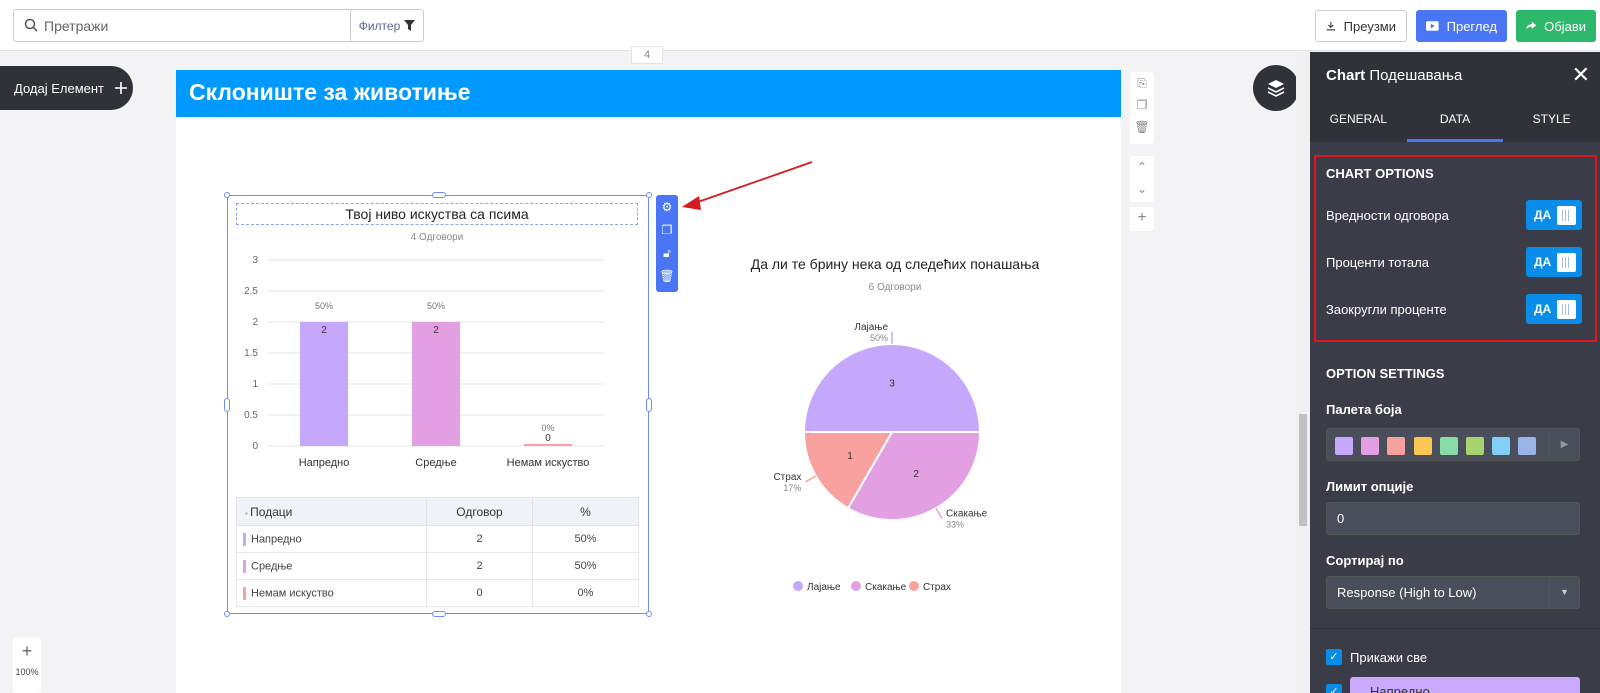 This screenshot has width=1600, height=693. I want to click on response-values-toggle: ДА, so click(1554, 215).